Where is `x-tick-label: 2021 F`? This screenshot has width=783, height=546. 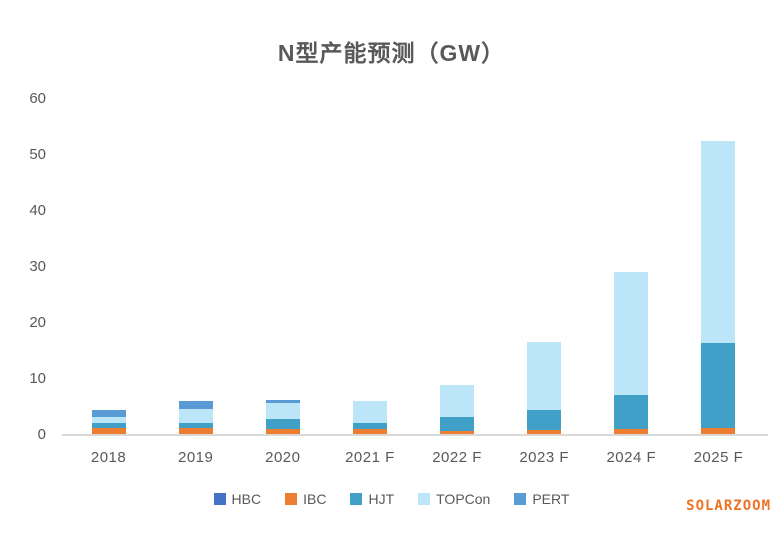
x-tick-label: 2021 F is located at coordinates (370, 457).